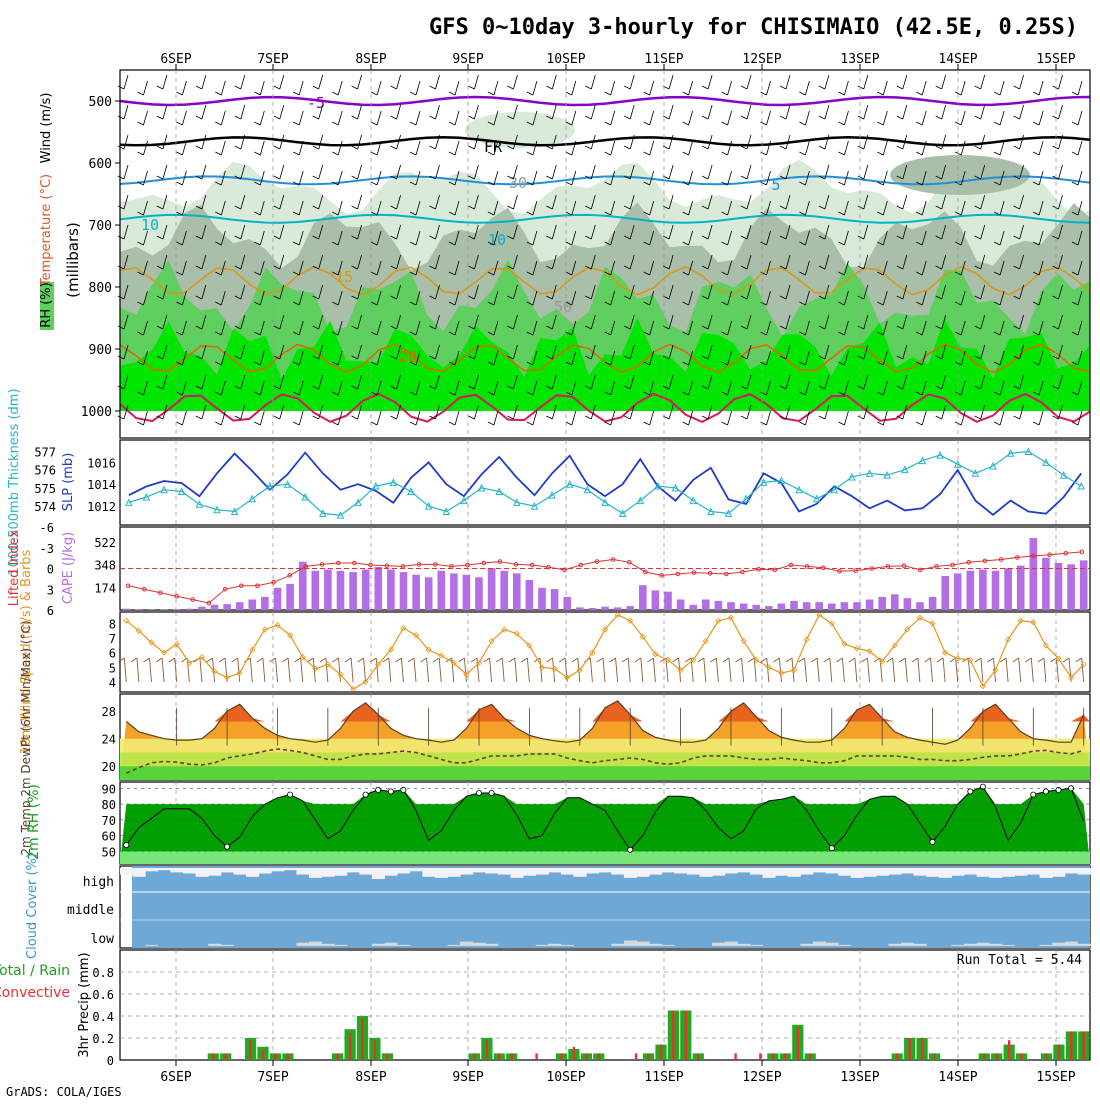 This screenshot has width=1100, height=1104. I want to click on temp-band-overlay, so click(605, 773).